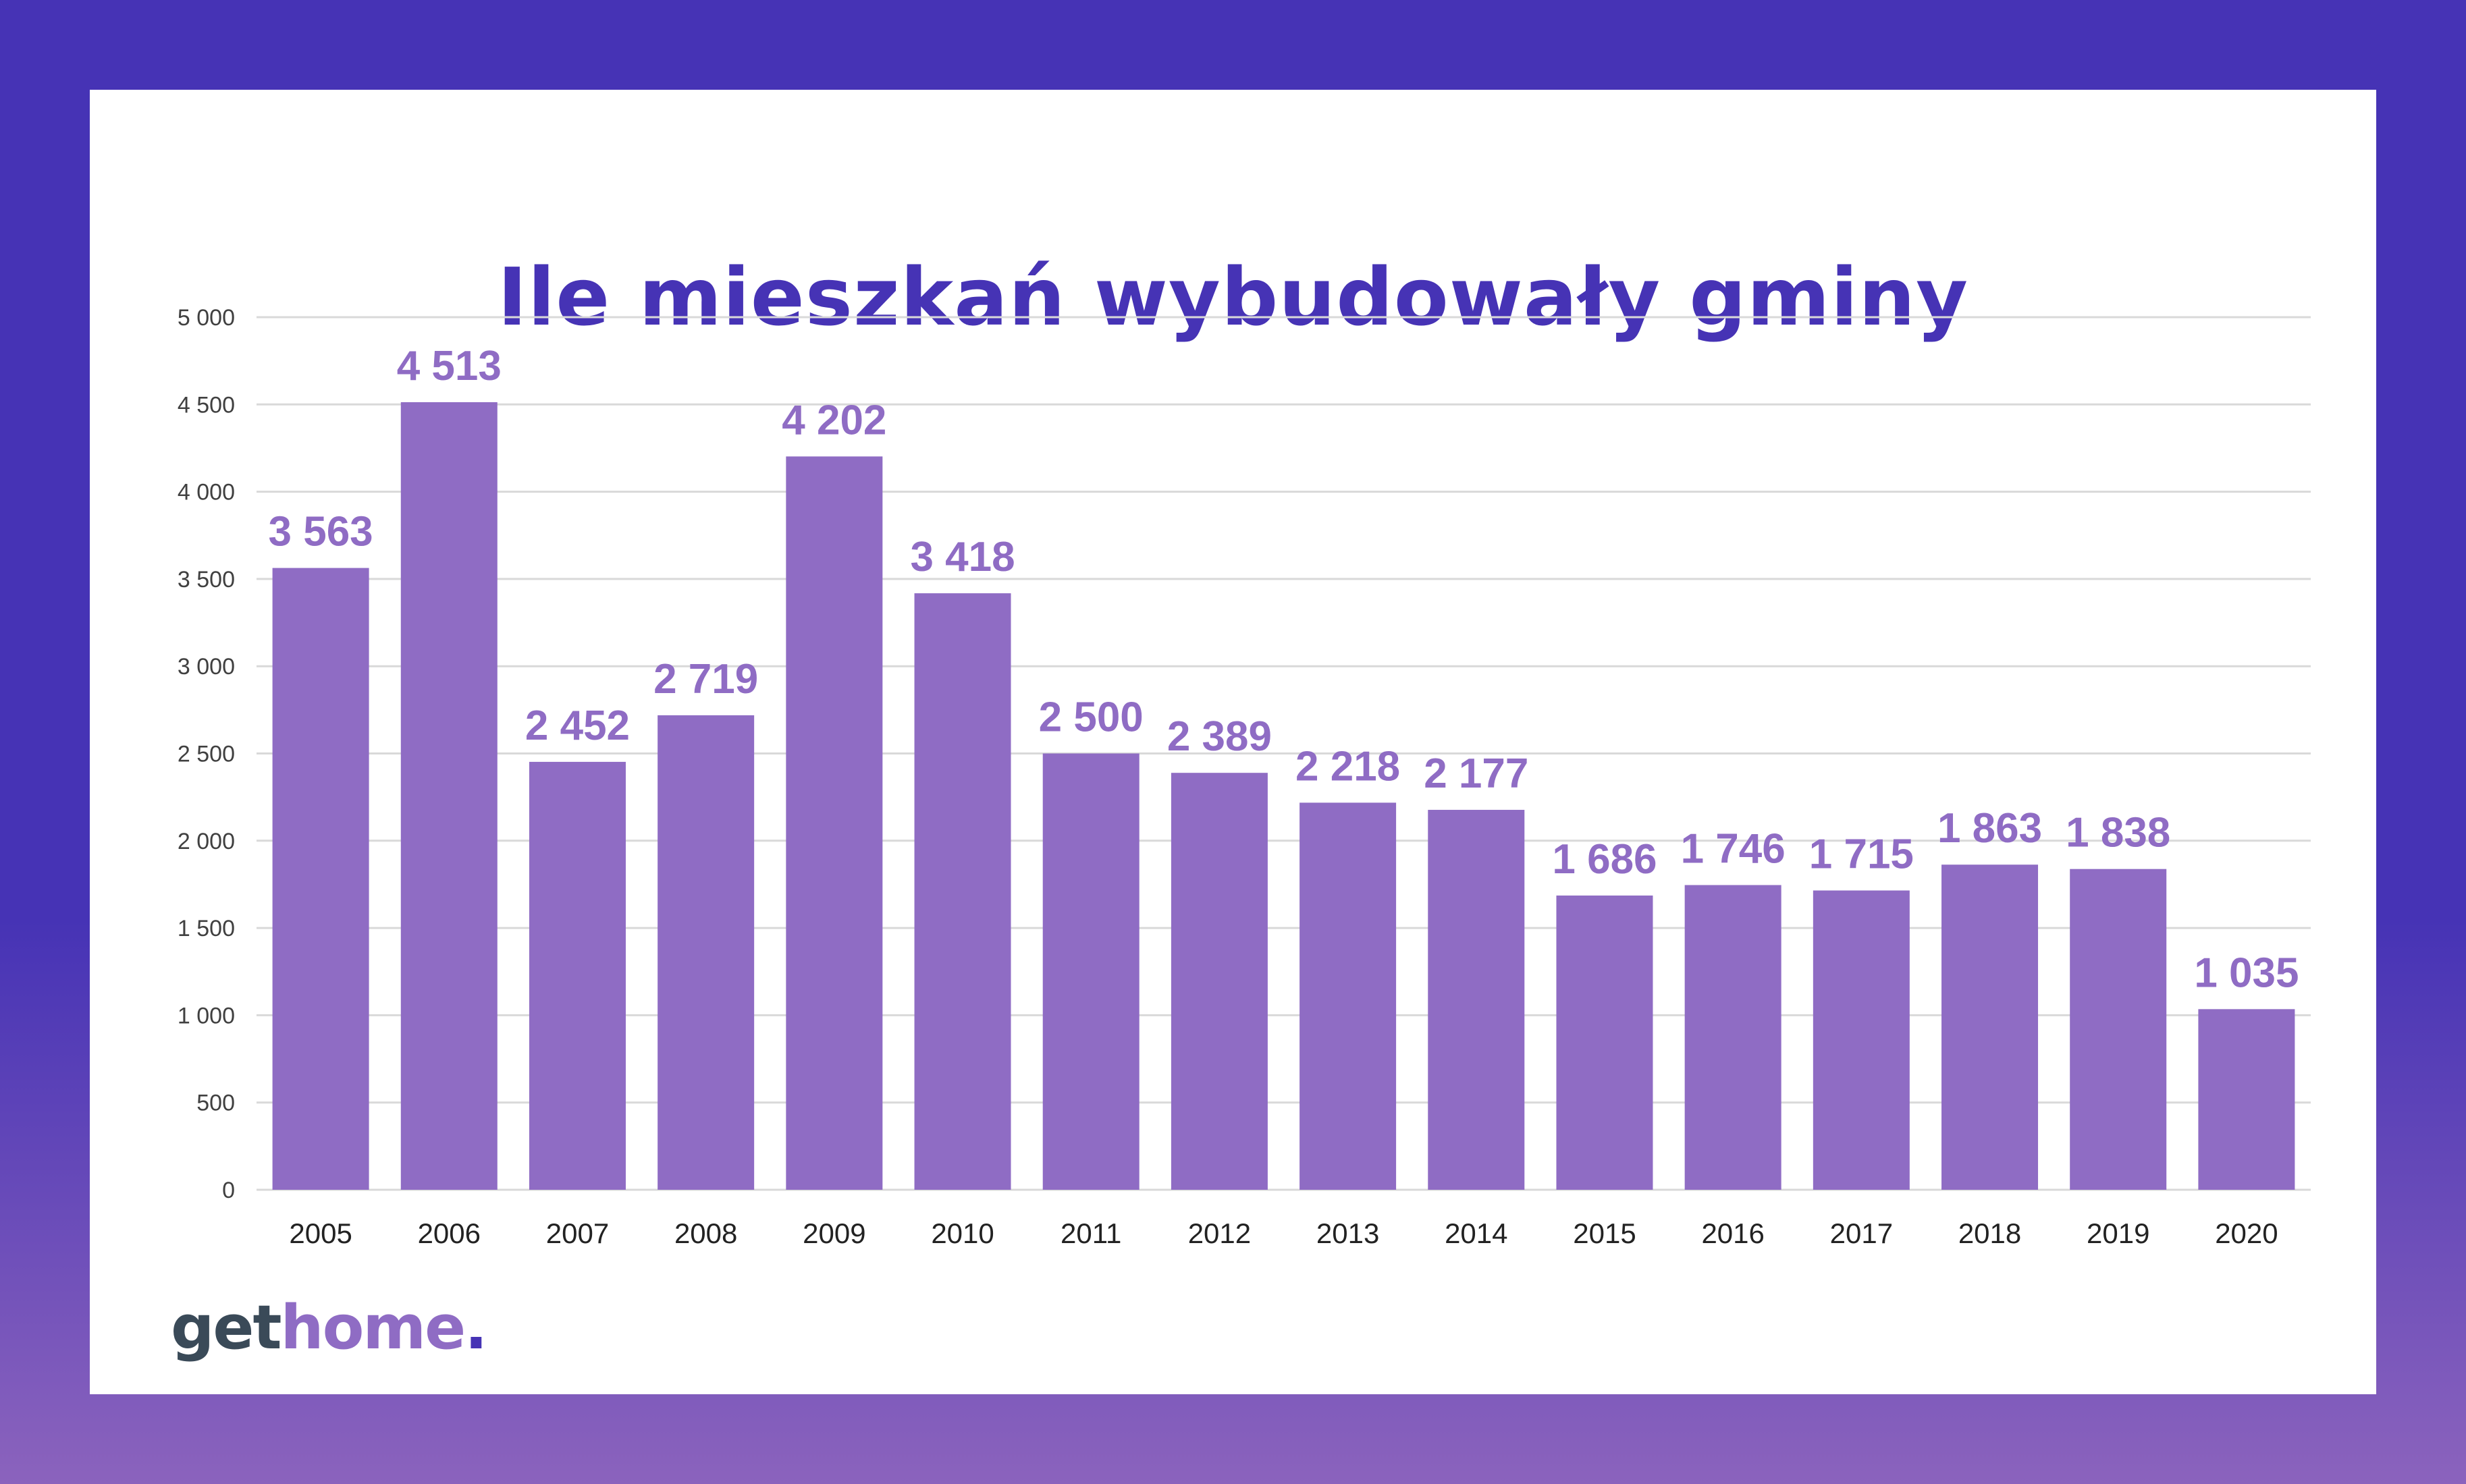 The image size is (2466, 1484). Describe the element at coordinates (373, 1327) in the screenshot. I see `logo-text-home: home` at that location.